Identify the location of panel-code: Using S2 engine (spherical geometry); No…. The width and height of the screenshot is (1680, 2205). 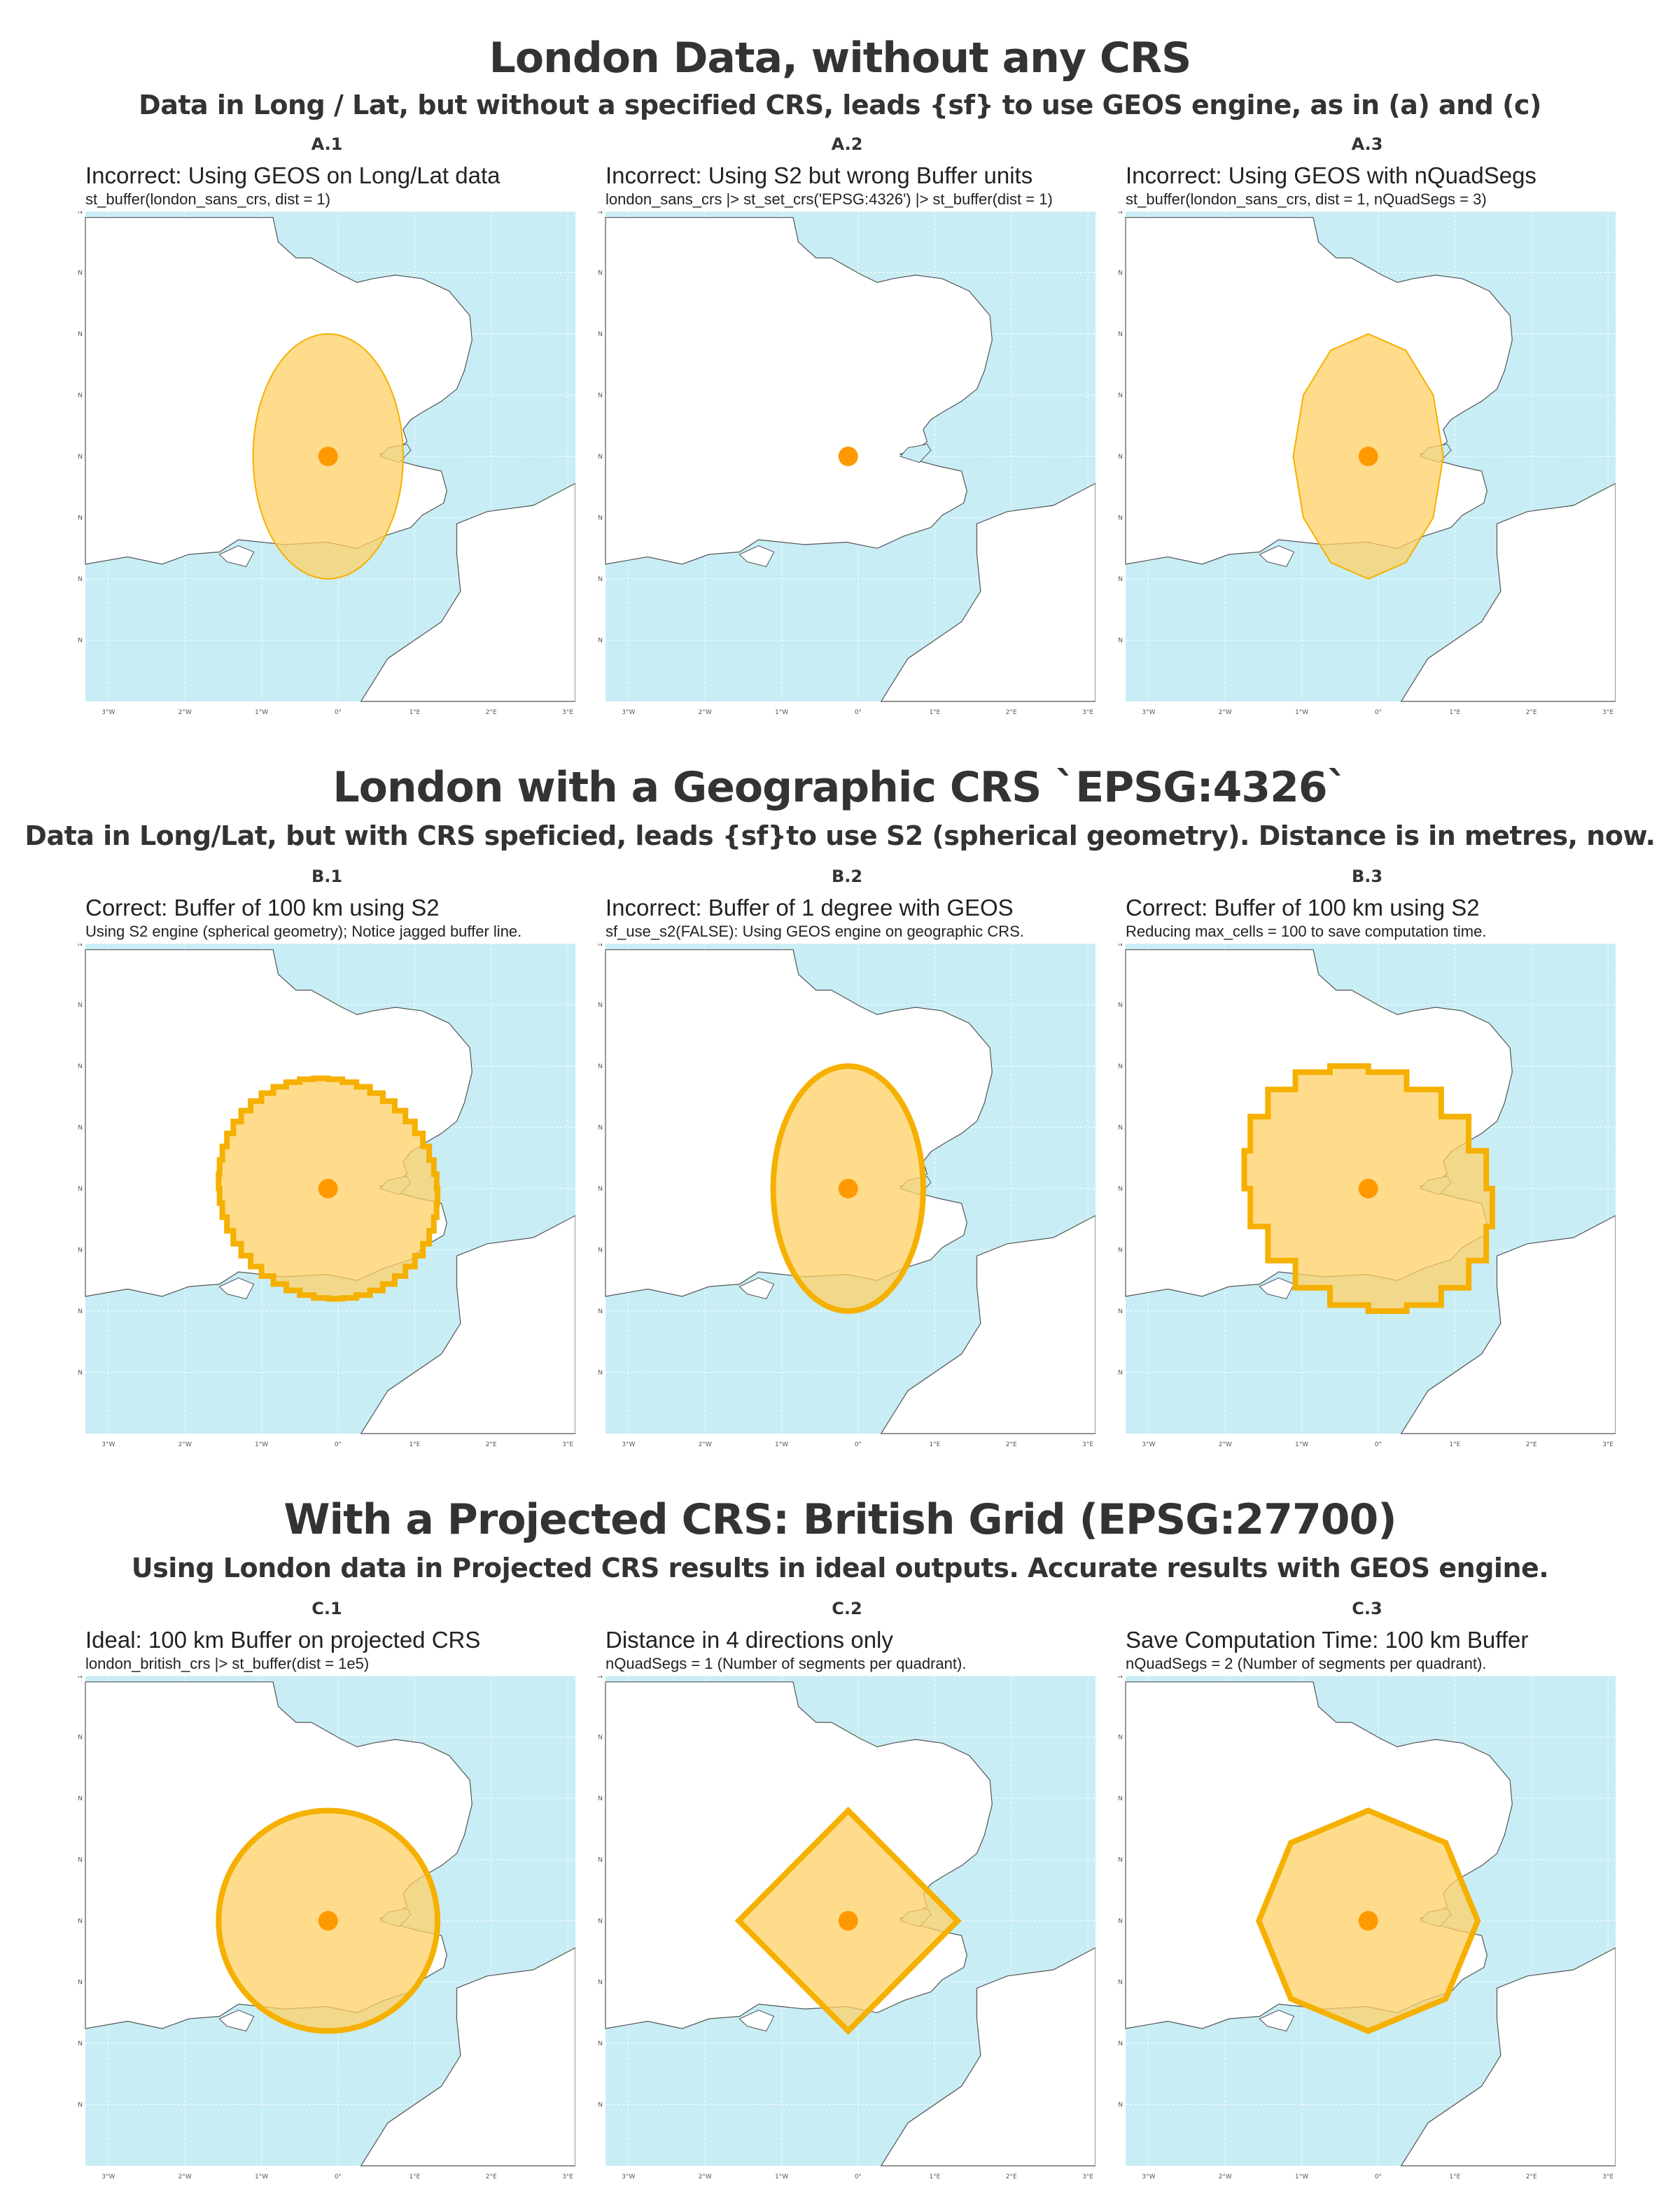
(303, 931).